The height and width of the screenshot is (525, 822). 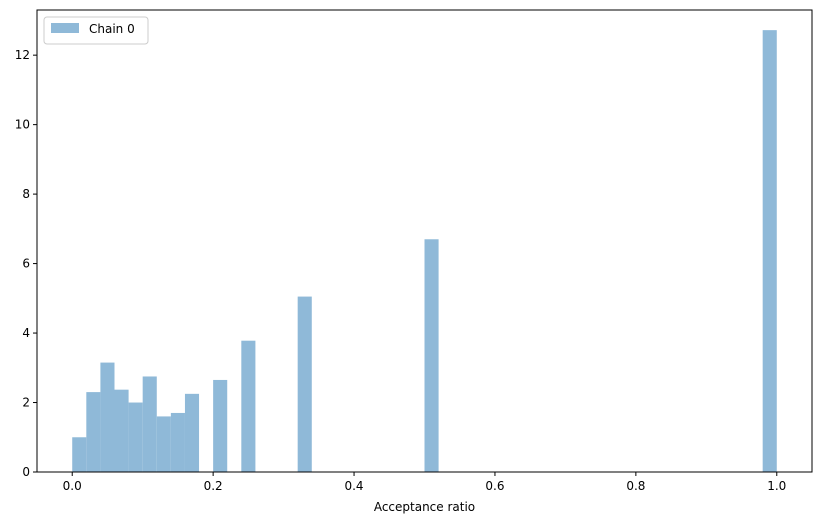 I want to click on legend: Chain 0, so click(x=96, y=30).